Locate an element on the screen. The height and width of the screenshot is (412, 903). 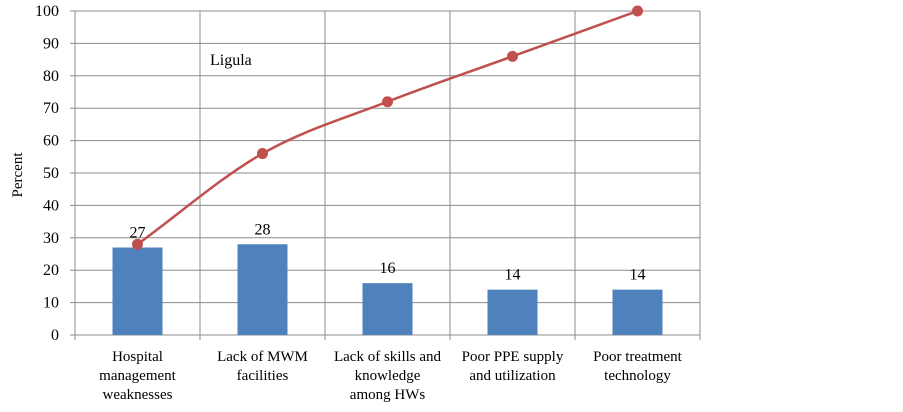
x-category-label: Lack of MWM is located at coordinates (262, 357).